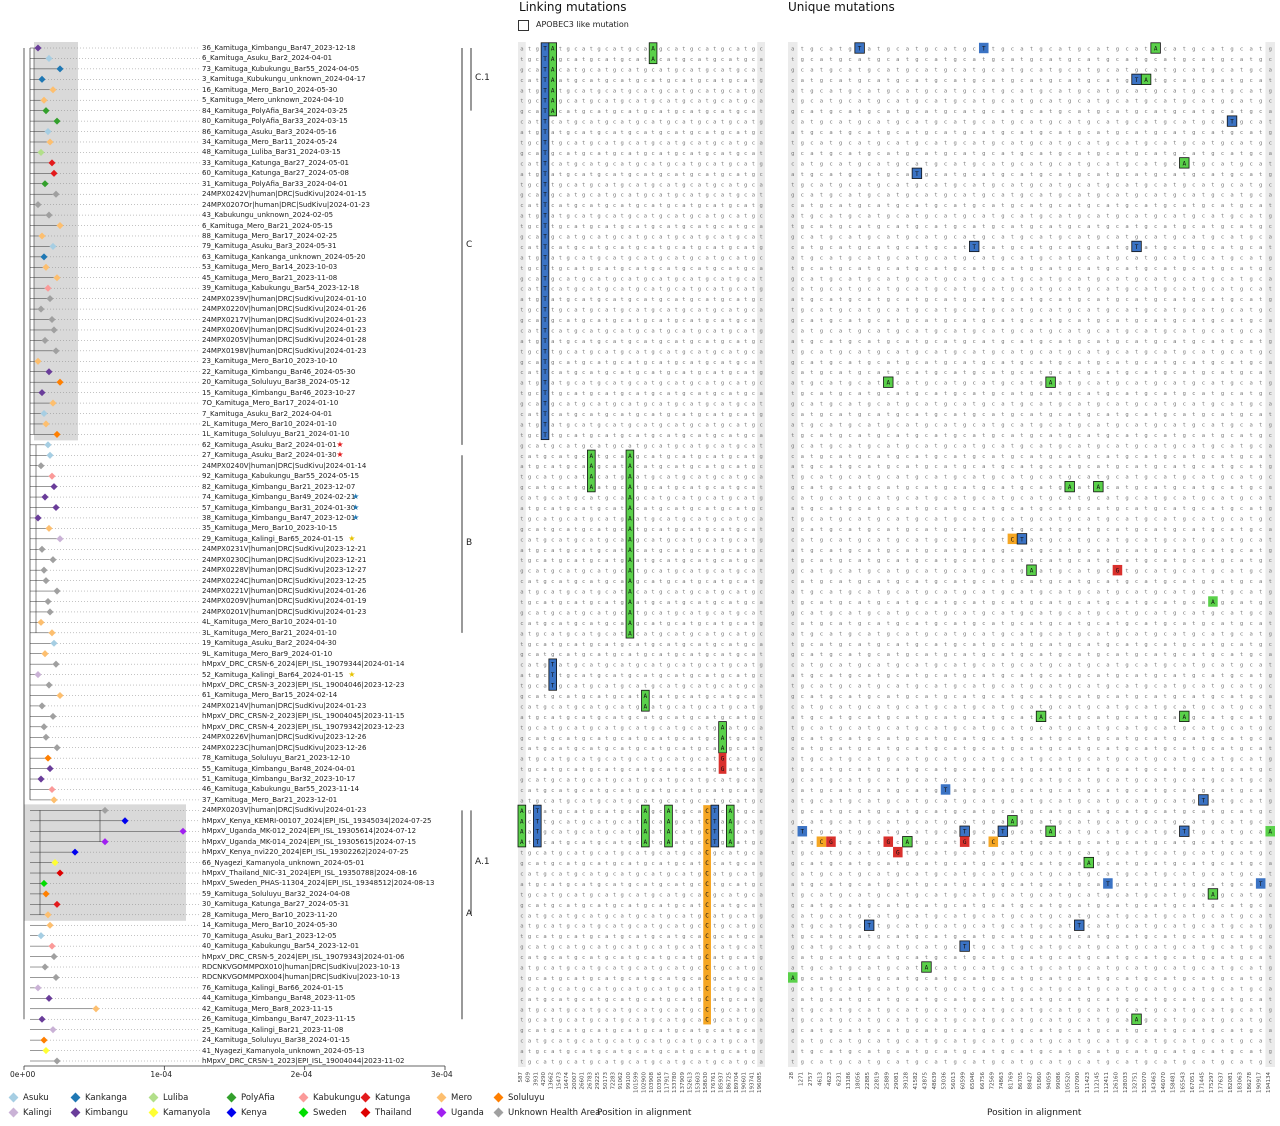 The image size is (1280, 1126). I want to click on tip-marker-diamond, so click(59, 538).